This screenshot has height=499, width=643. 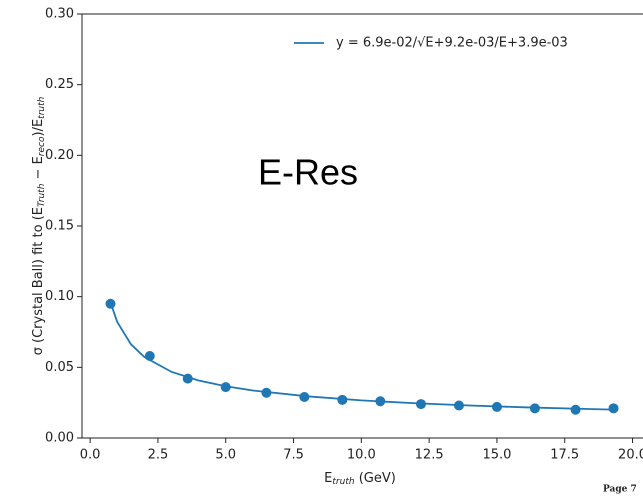 What do you see at coordinates (59, 14) in the screenshot?
I see `y-tick-label: 0.30` at bounding box center [59, 14].